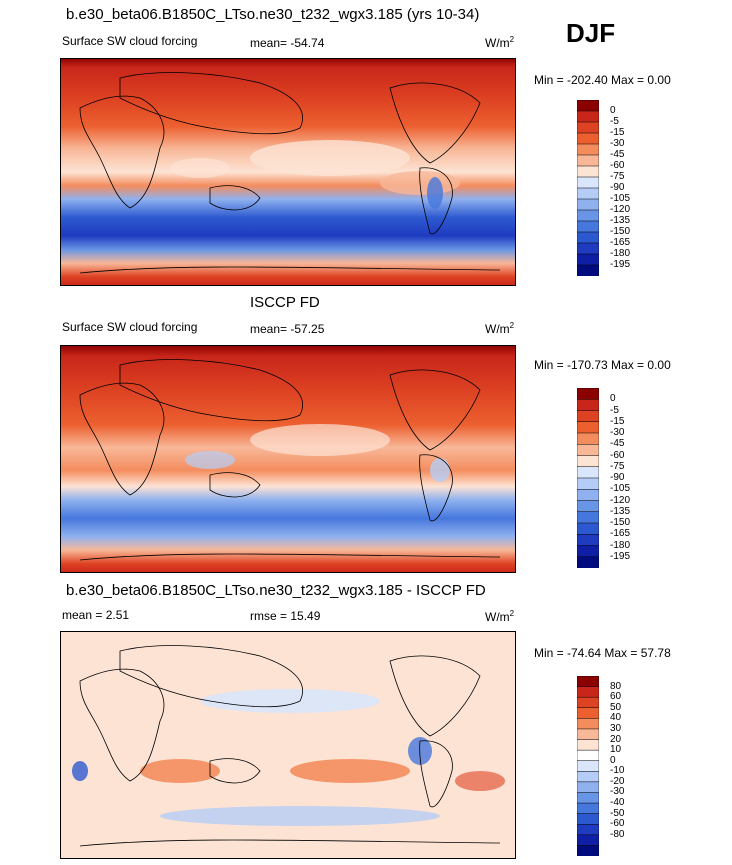 The image size is (732, 865). What do you see at coordinates (287, 43) in the screenshot?
I see `panel1-mean: mean= -54.74` at bounding box center [287, 43].